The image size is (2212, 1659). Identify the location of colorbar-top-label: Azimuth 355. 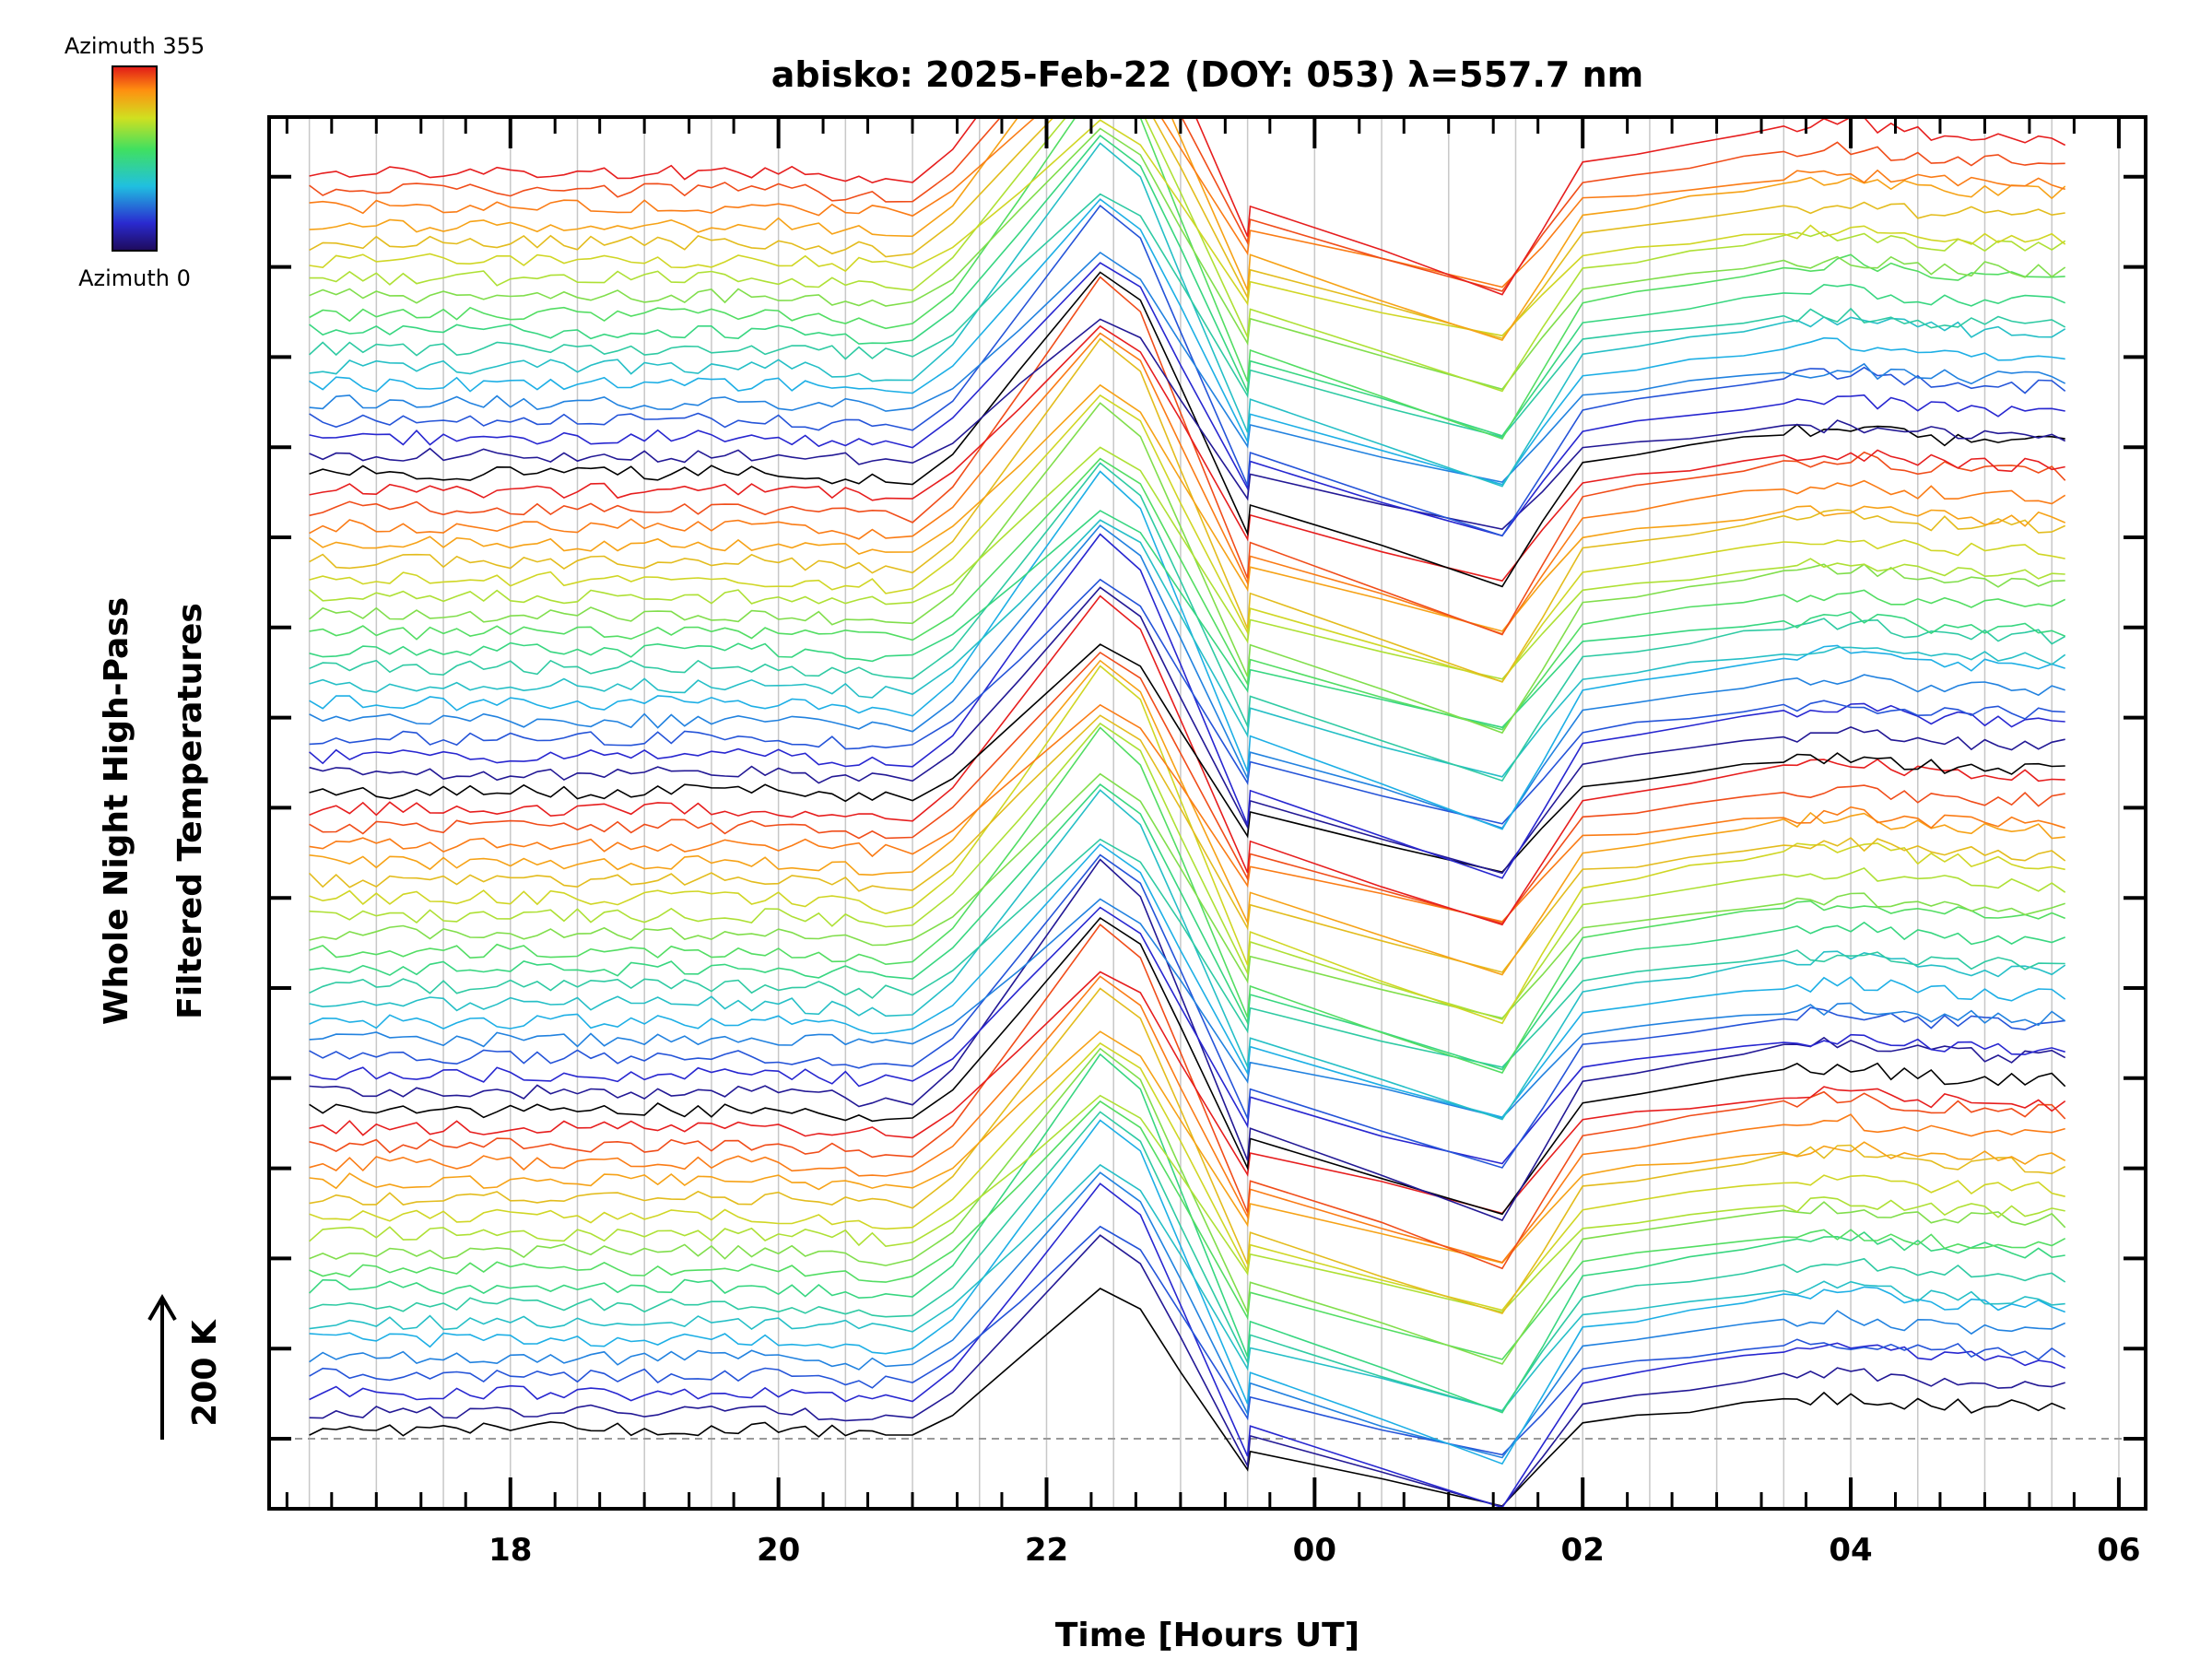
(135, 46).